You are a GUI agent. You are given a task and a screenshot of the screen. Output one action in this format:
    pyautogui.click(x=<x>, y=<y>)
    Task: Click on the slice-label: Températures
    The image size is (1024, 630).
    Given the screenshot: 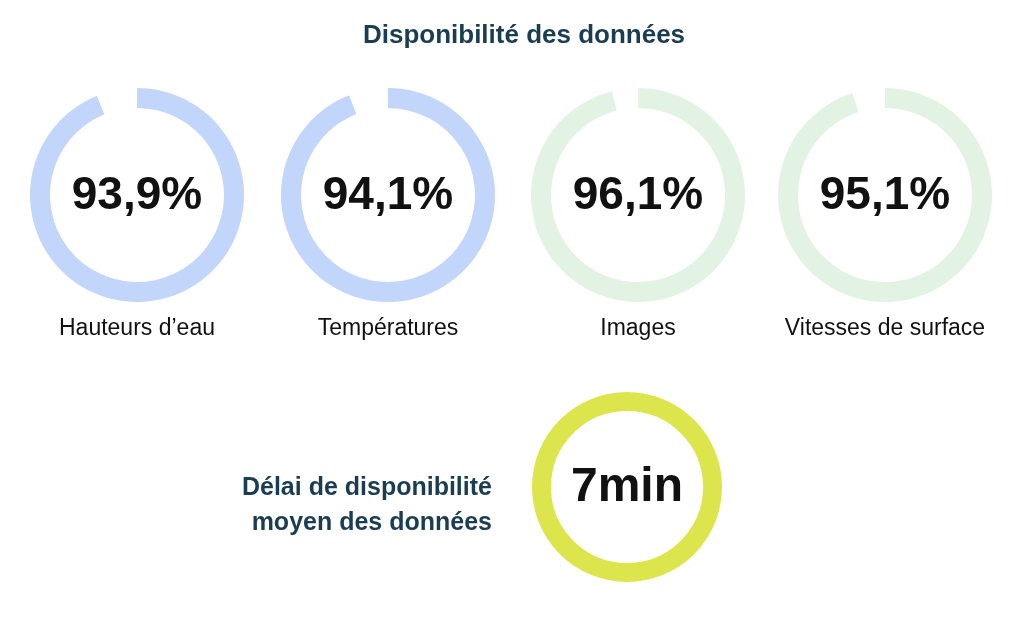 What is the action you would take?
    pyautogui.click(x=388, y=327)
    